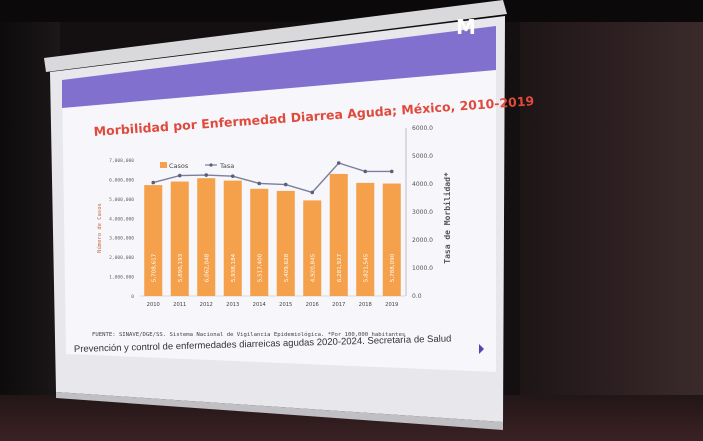  What do you see at coordinates (422, 240) in the screenshot?
I see `y2-tick-label: 2000.0` at bounding box center [422, 240].